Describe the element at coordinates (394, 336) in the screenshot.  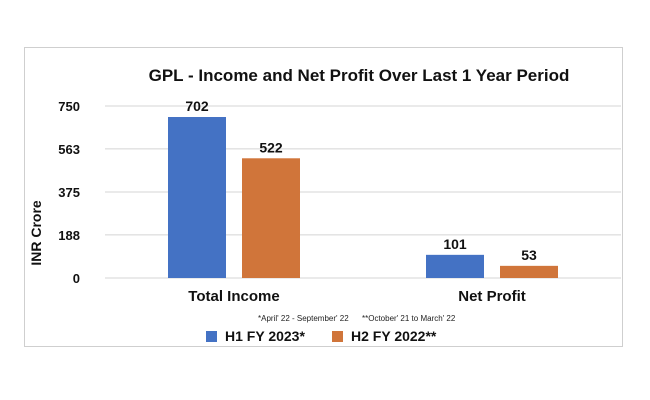
I see `legend-label-h2: H2 FY 2022**` at that location.